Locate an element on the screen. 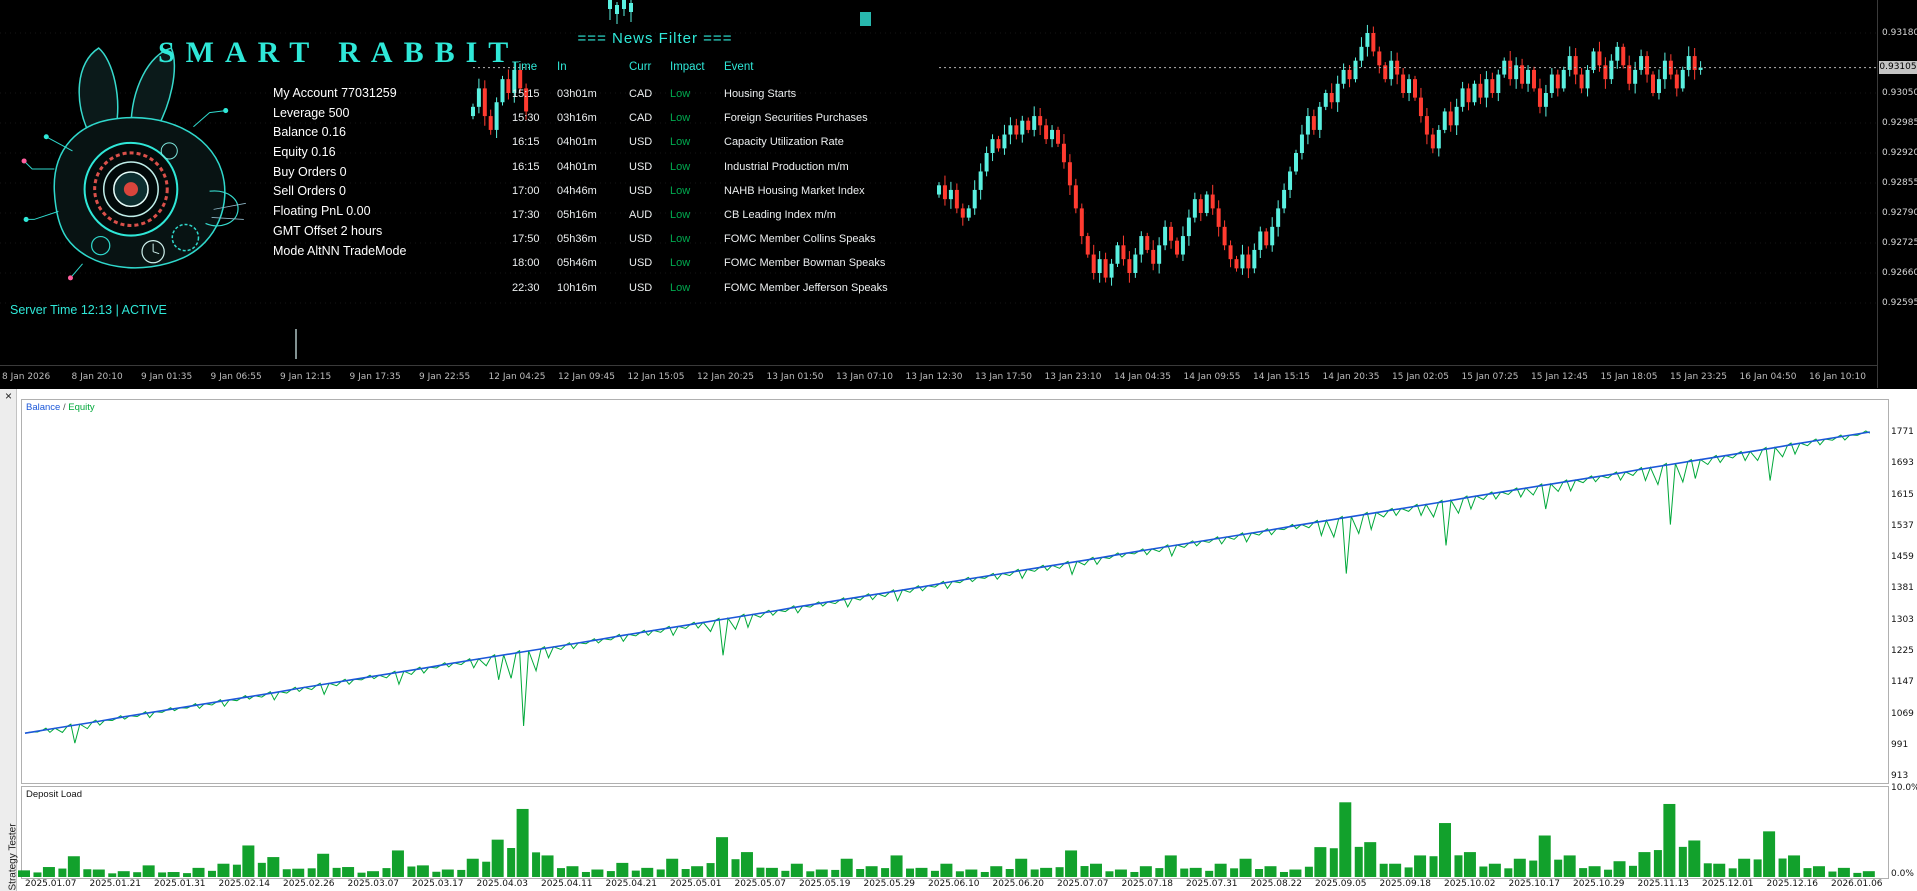 Image resolution: width=1917 pixels, height=891 pixels. tester-date-label: 2025.07.07 is located at coordinates (1083, 884).